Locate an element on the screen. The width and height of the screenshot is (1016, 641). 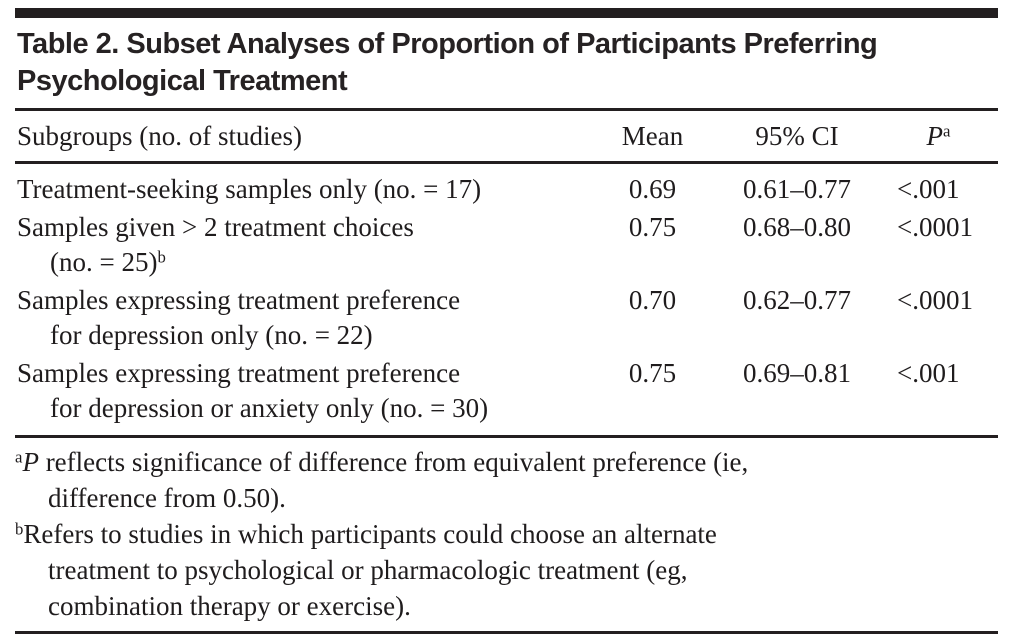
footnote-line: difference from 0.50). is located at coordinates (167, 498).